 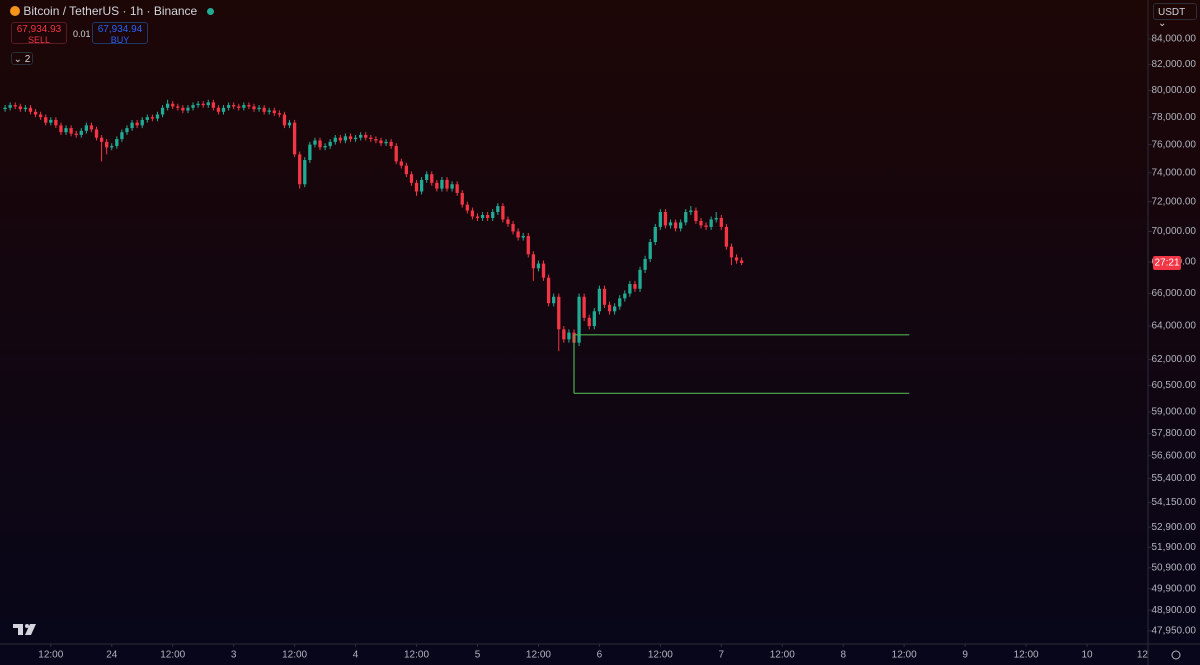 I want to click on sell-button: 67,934.93 SELL, so click(x=39, y=33).